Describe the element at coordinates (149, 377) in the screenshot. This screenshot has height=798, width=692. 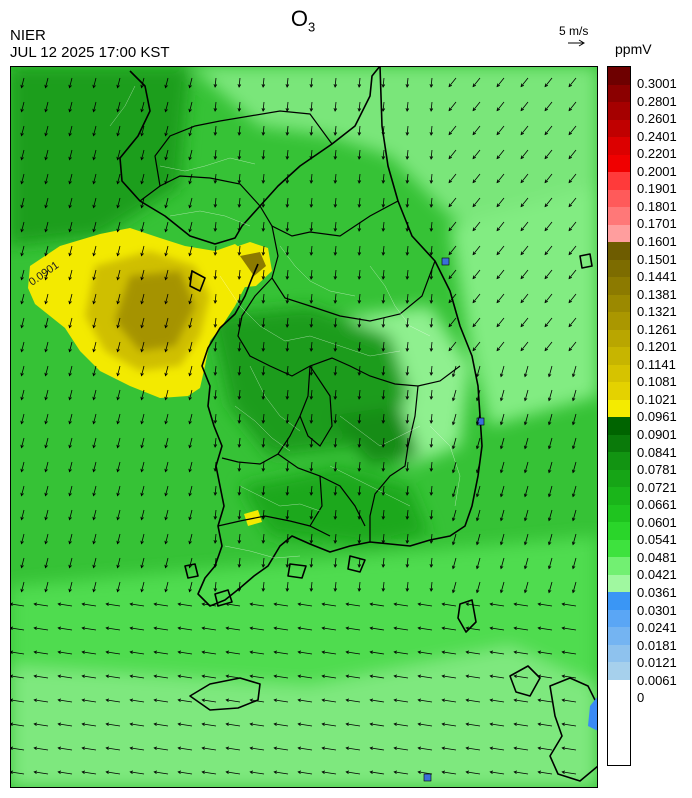
I see `ozone-hotspot: 0.0901` at that location.